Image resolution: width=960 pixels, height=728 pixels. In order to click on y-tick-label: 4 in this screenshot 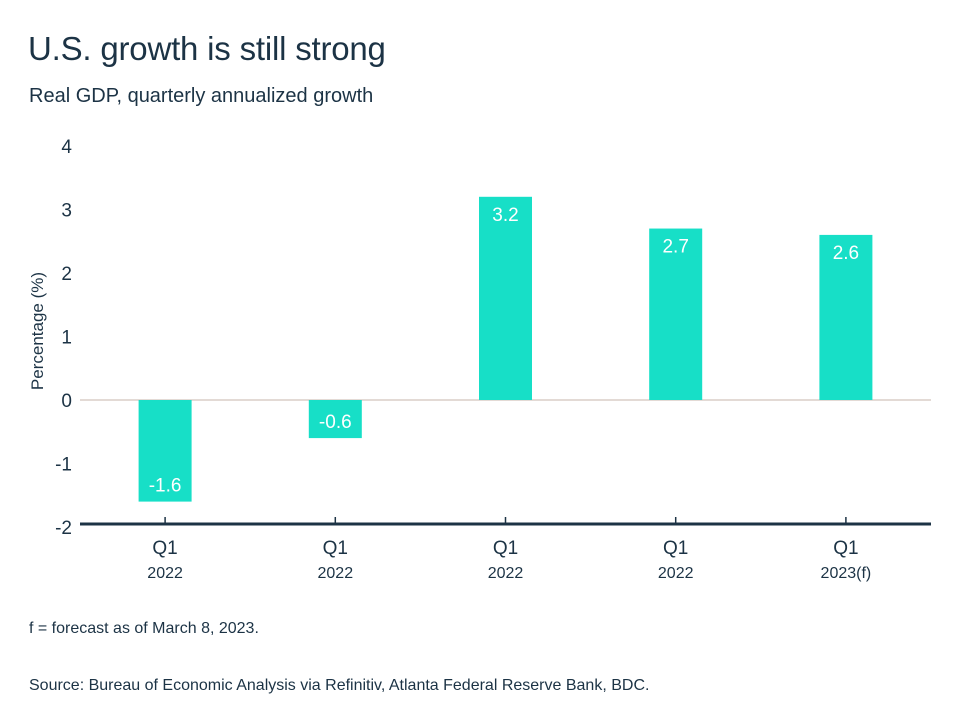, I will do `click(66, 147)`.